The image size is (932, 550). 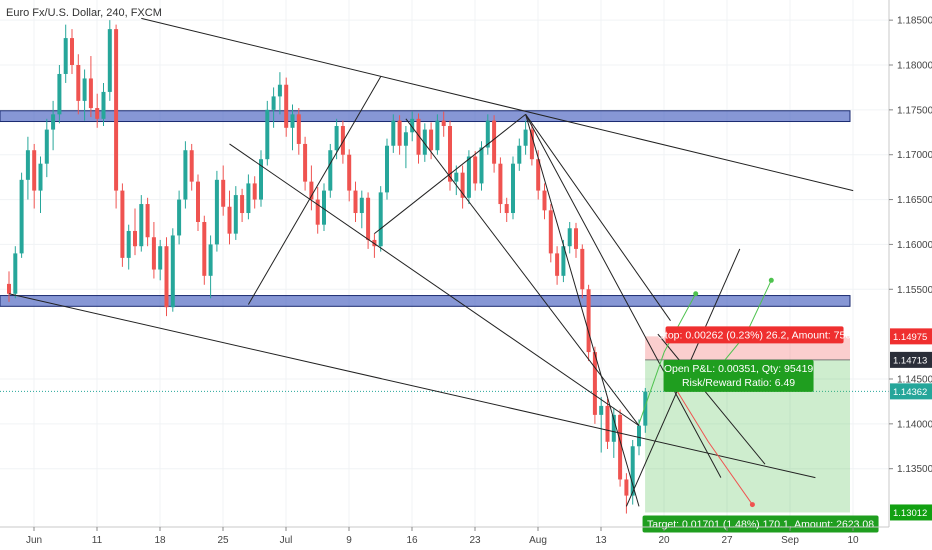 What do you see at coordinates (34, 540) in the screenshot?
I see `time-tick-label: Jun` at bounding box center [34, 540].